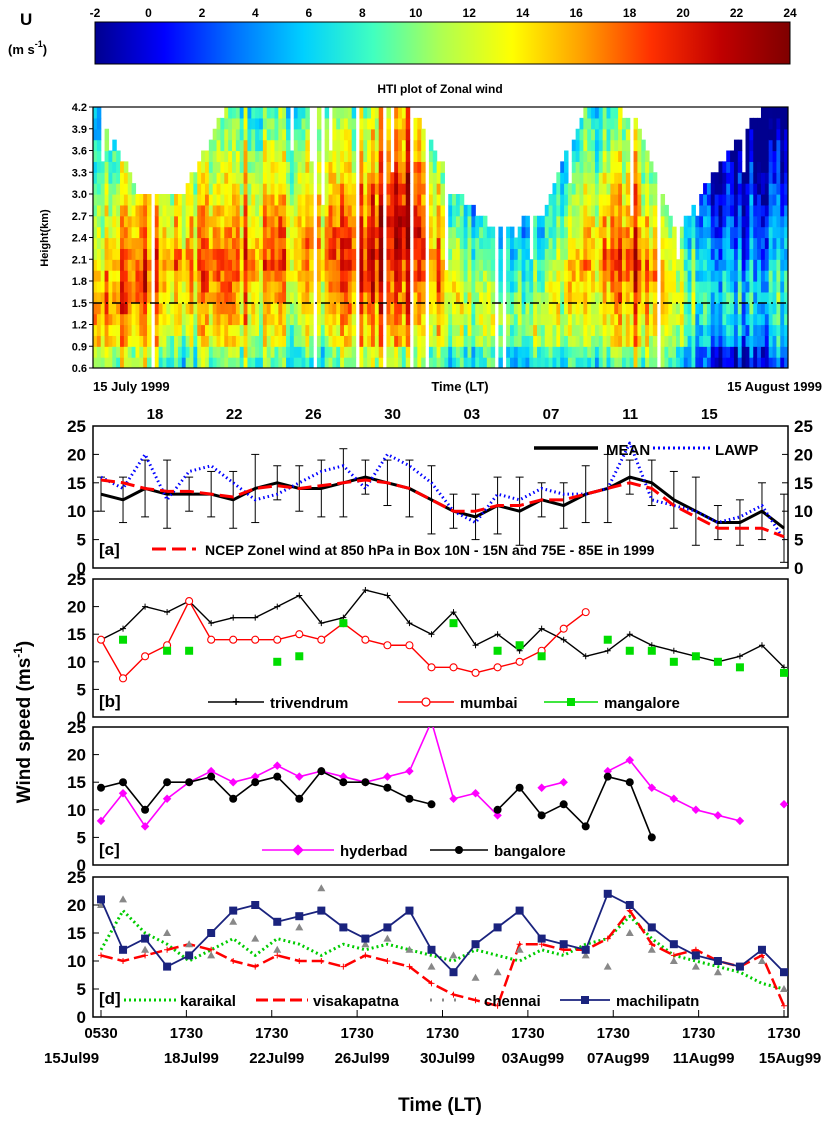  I want to click on panel-b-frame, so click(440, 648).